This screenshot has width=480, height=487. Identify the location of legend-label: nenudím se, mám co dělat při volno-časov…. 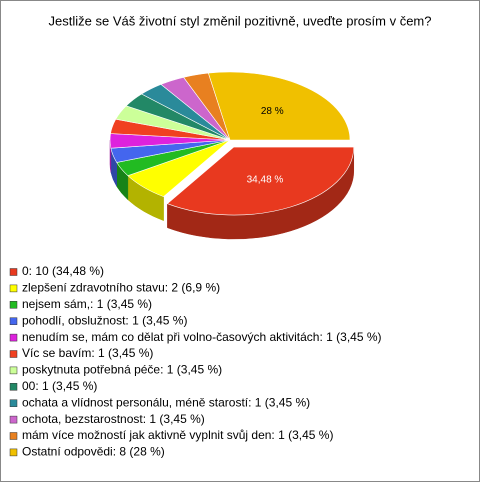
(202, 337).